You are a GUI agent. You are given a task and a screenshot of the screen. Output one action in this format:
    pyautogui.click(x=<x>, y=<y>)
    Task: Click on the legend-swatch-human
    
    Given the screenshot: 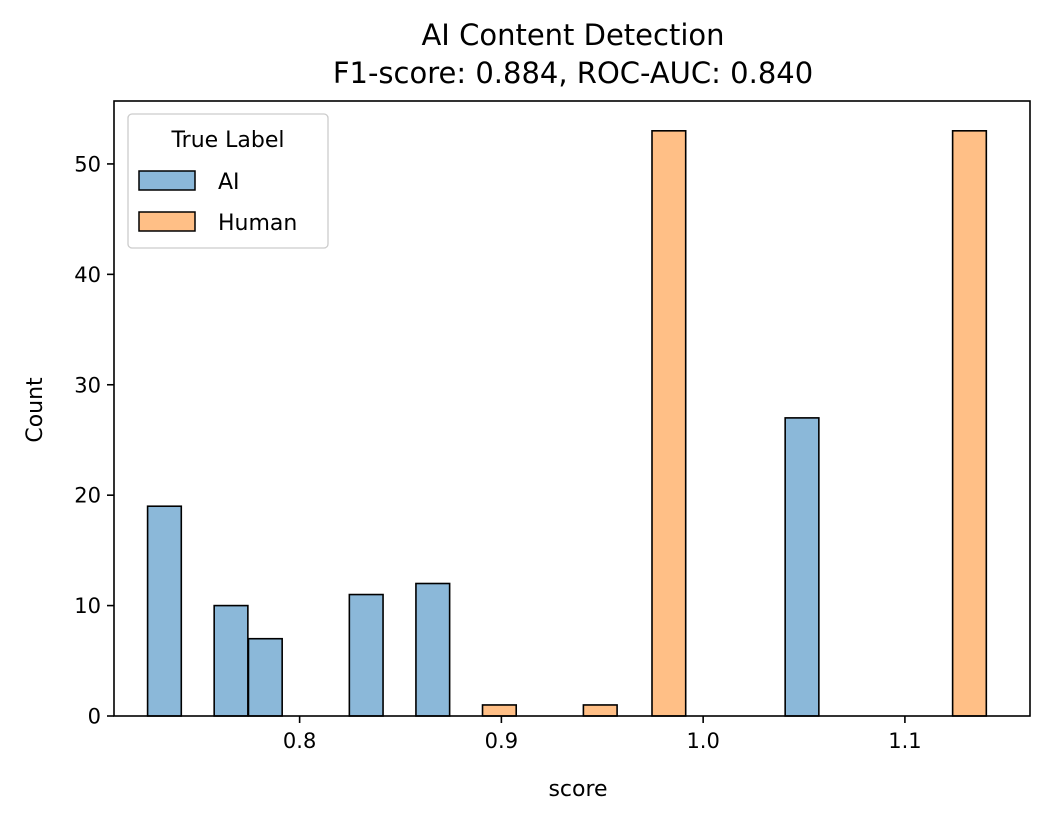 What is the action you would take?
    pyautogui.click(x=167, y=221)
    